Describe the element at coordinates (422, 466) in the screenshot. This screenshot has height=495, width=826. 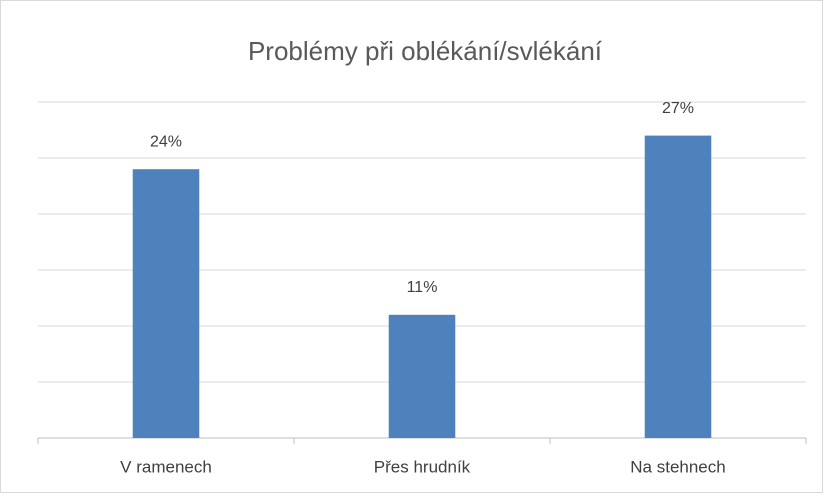
I see `x-tick-label: Přes hrudník` at that location.